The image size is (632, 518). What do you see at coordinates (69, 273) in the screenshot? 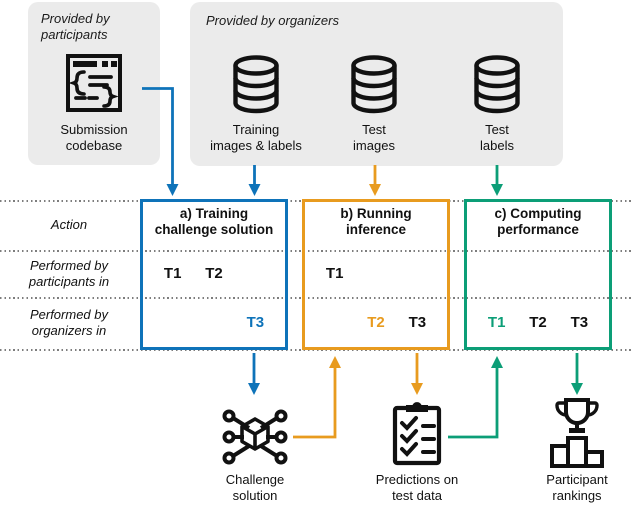
I see `row-label-participants: Performed by participants in` at bounding box center [69, 273].